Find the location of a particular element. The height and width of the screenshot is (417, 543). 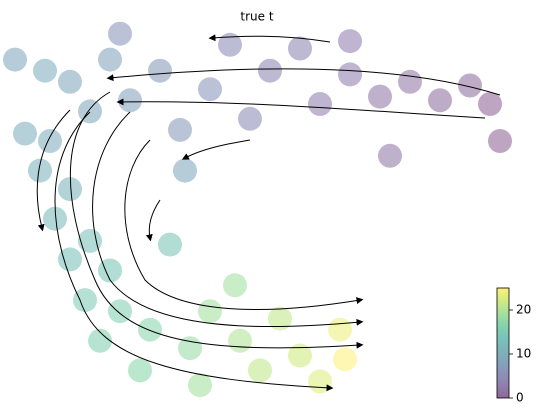

chart-title: true t is located at coordinates (256, 17).